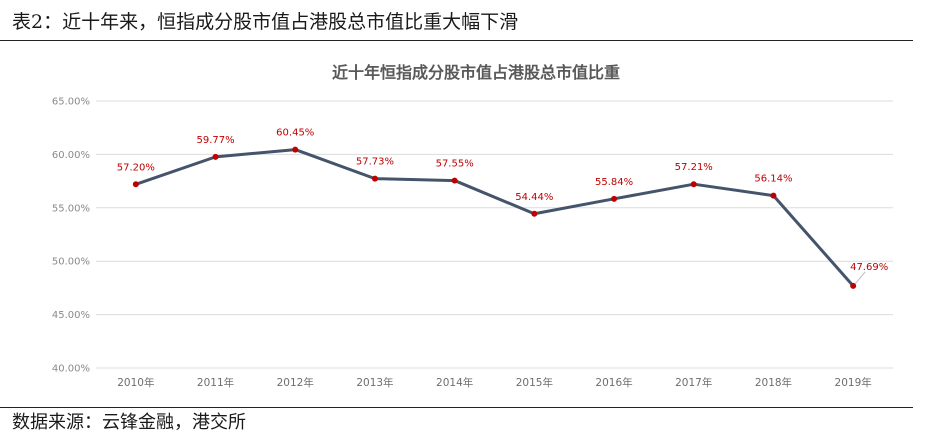  Describe the element at coordinates (860, 278) in the screenshot. I see `label-leader-line` at that location.